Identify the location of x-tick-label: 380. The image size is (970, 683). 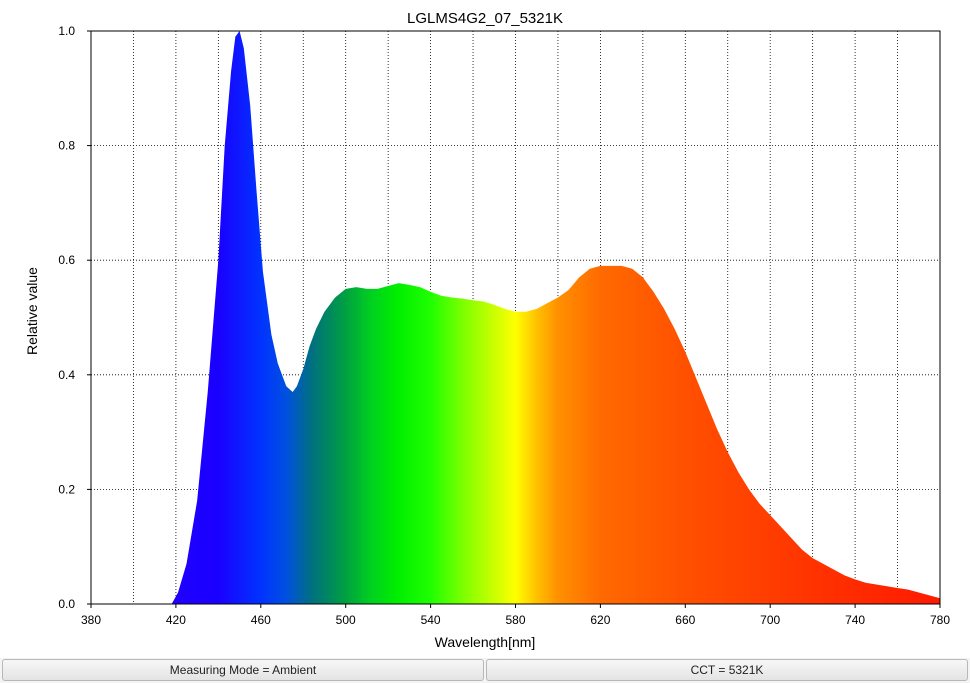
(91, 620).